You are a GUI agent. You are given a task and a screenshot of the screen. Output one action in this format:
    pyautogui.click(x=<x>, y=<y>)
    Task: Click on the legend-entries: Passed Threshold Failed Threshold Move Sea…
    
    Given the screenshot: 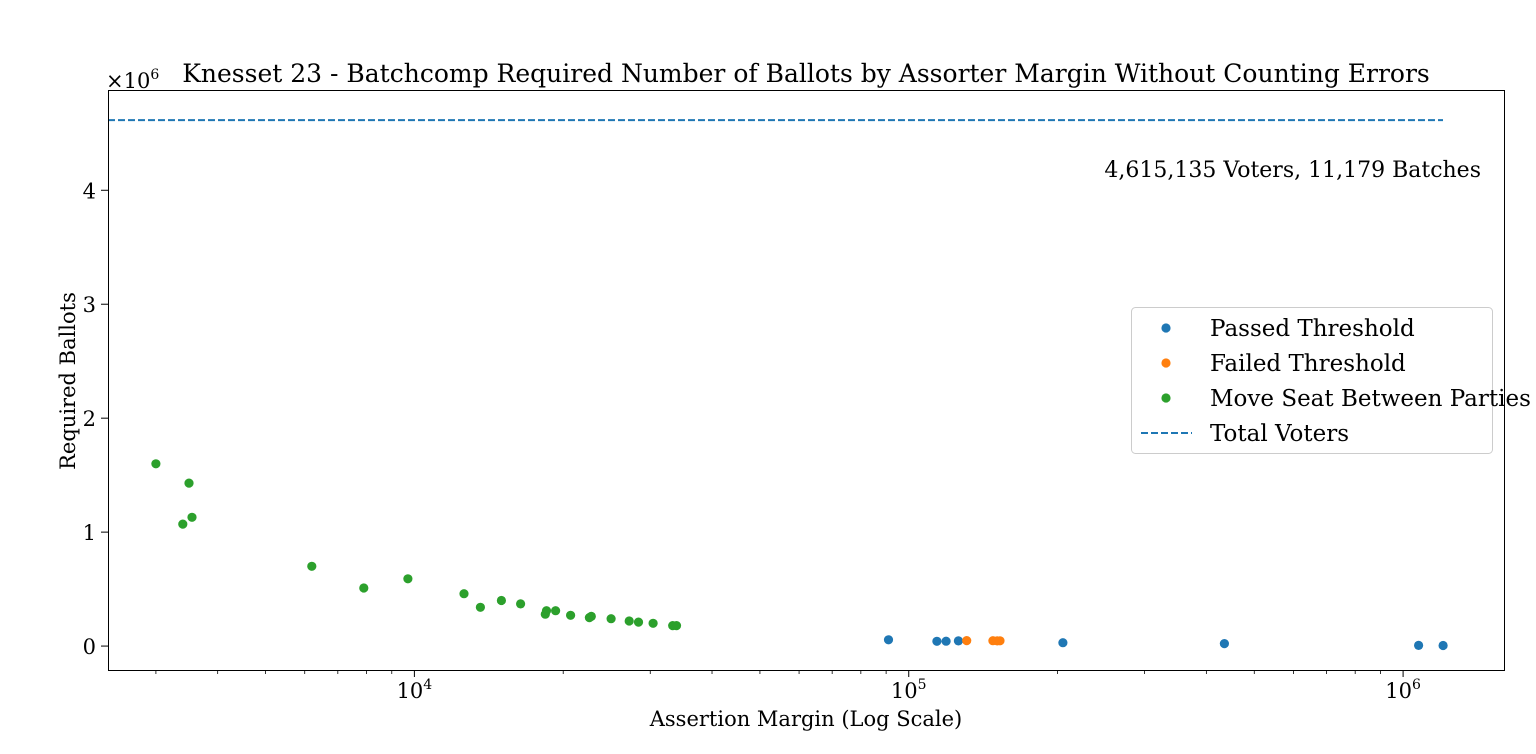 What is the action you would take?
    pyautogui.click(x=1336, y=381)
    